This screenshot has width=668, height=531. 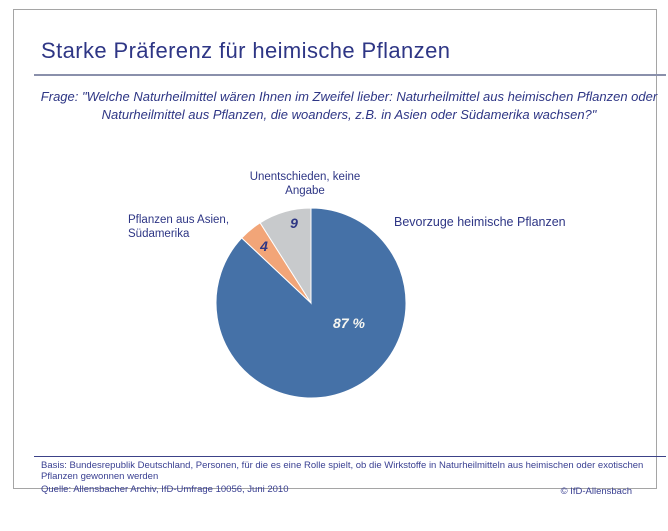 I want to click on slide-title: Starke Präferenz für heimische Pflanzen, so click(x=246, y=50).